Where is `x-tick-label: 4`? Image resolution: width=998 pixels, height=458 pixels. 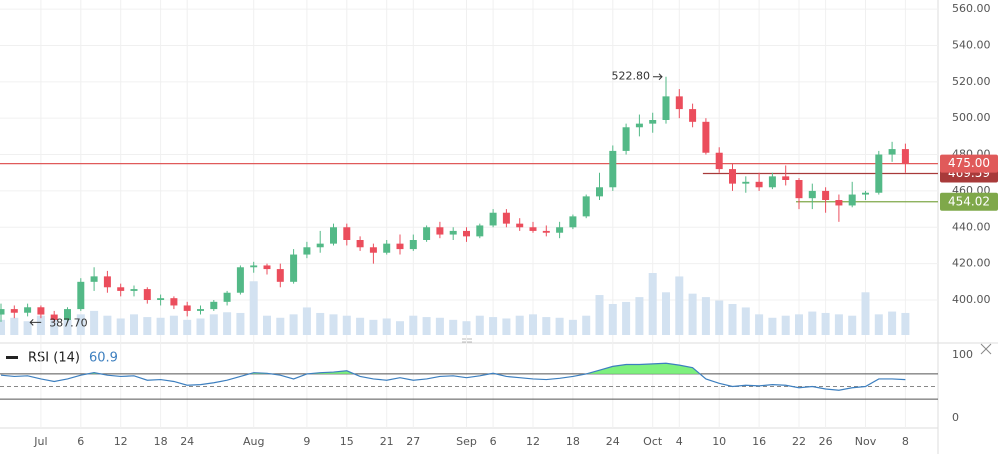 x-tick-label: 4 is located at coordinates (679, 441).